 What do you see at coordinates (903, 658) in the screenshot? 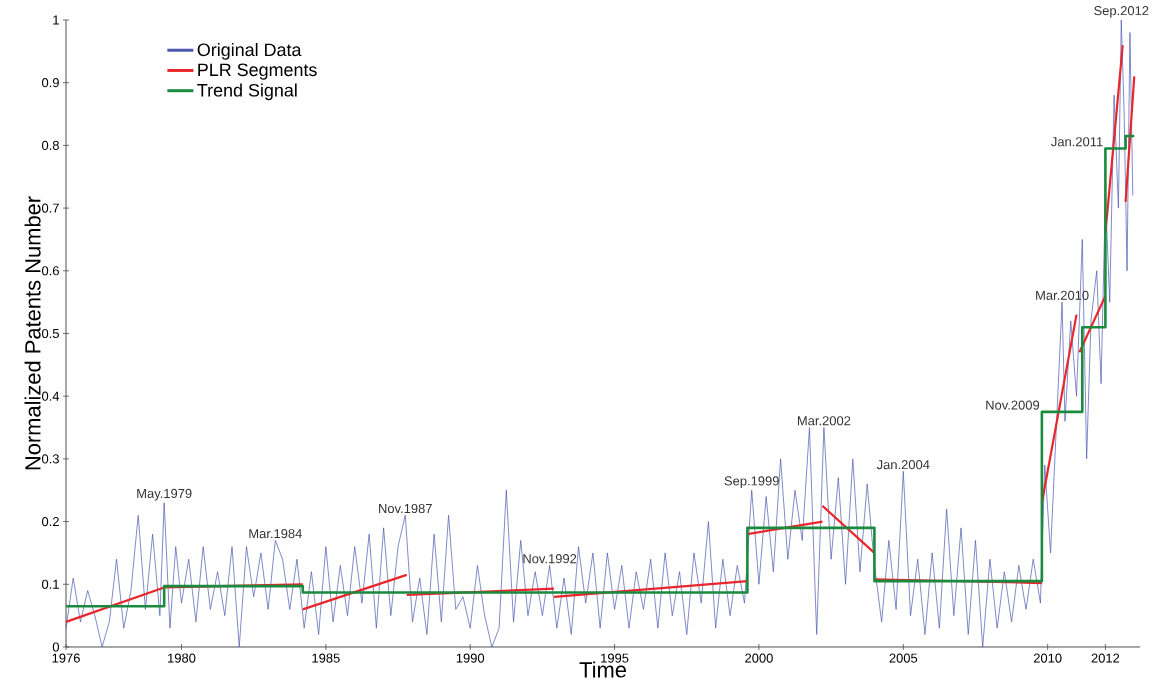
I see `x-tick-label: 2005` at bounding box center [903, 658].